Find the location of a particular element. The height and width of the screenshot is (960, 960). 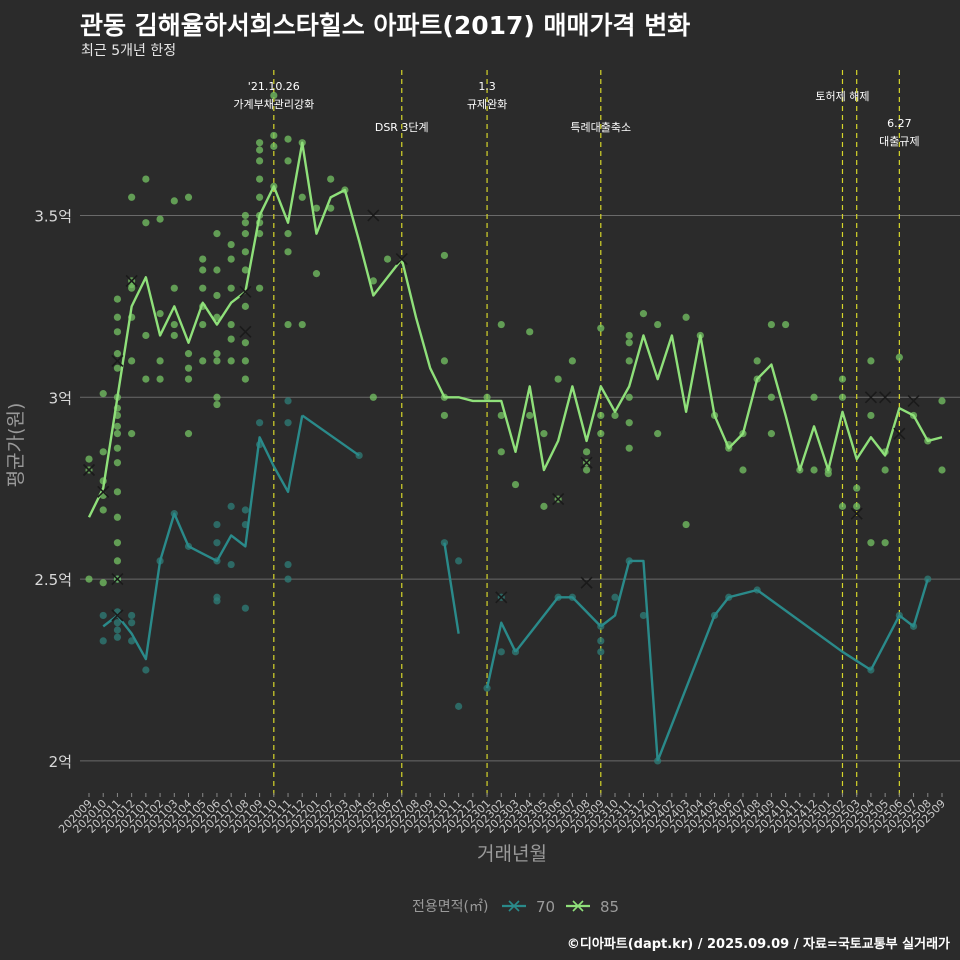

event-label: 토허제 해제 is located at coordinates (842, 96).